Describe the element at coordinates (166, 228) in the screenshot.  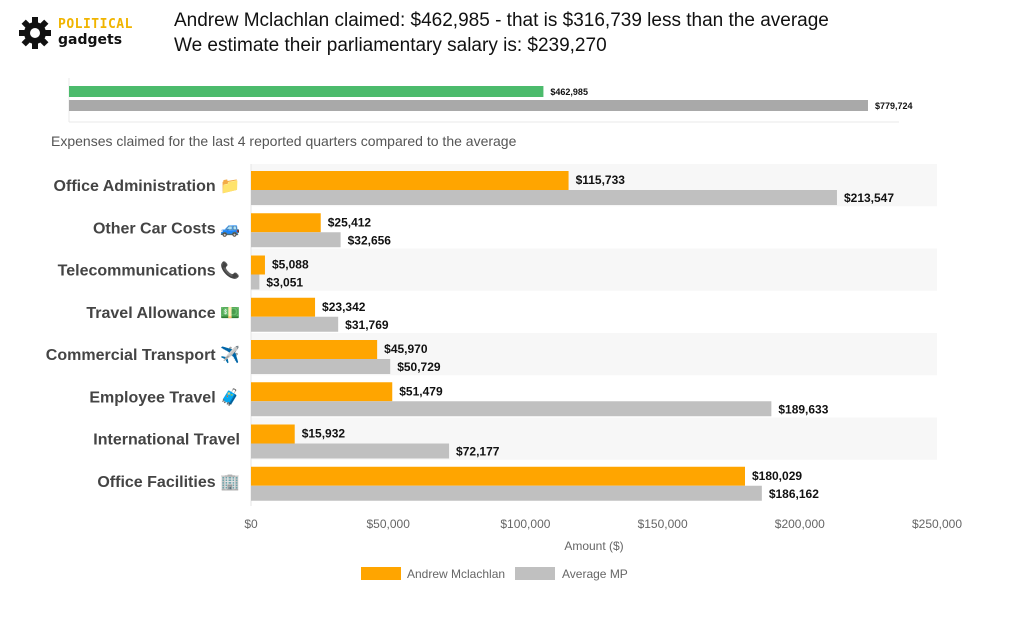
I see `category-label: Other Car Costs 🚙` at that location.